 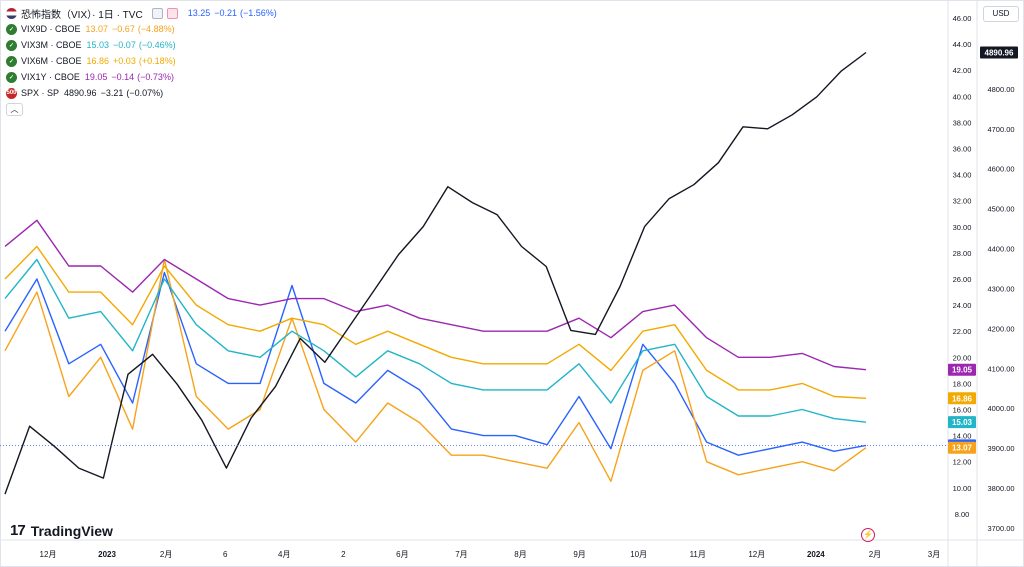 I want to click on time-axis-tick-label: 7月, so click(x=461, y=554).